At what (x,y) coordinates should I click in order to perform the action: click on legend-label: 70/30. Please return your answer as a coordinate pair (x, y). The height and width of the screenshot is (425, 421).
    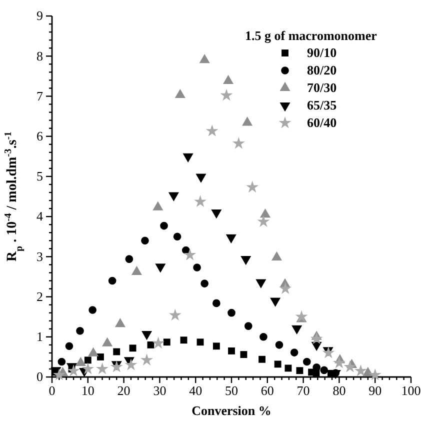
    Looking at the image, I should click on (322, 87).